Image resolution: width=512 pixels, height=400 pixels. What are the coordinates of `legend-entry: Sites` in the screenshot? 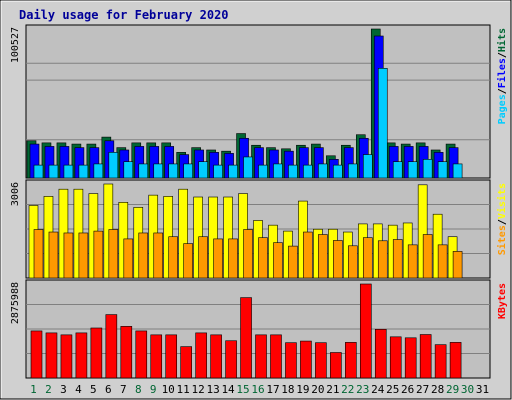 It's located at (502, 240).